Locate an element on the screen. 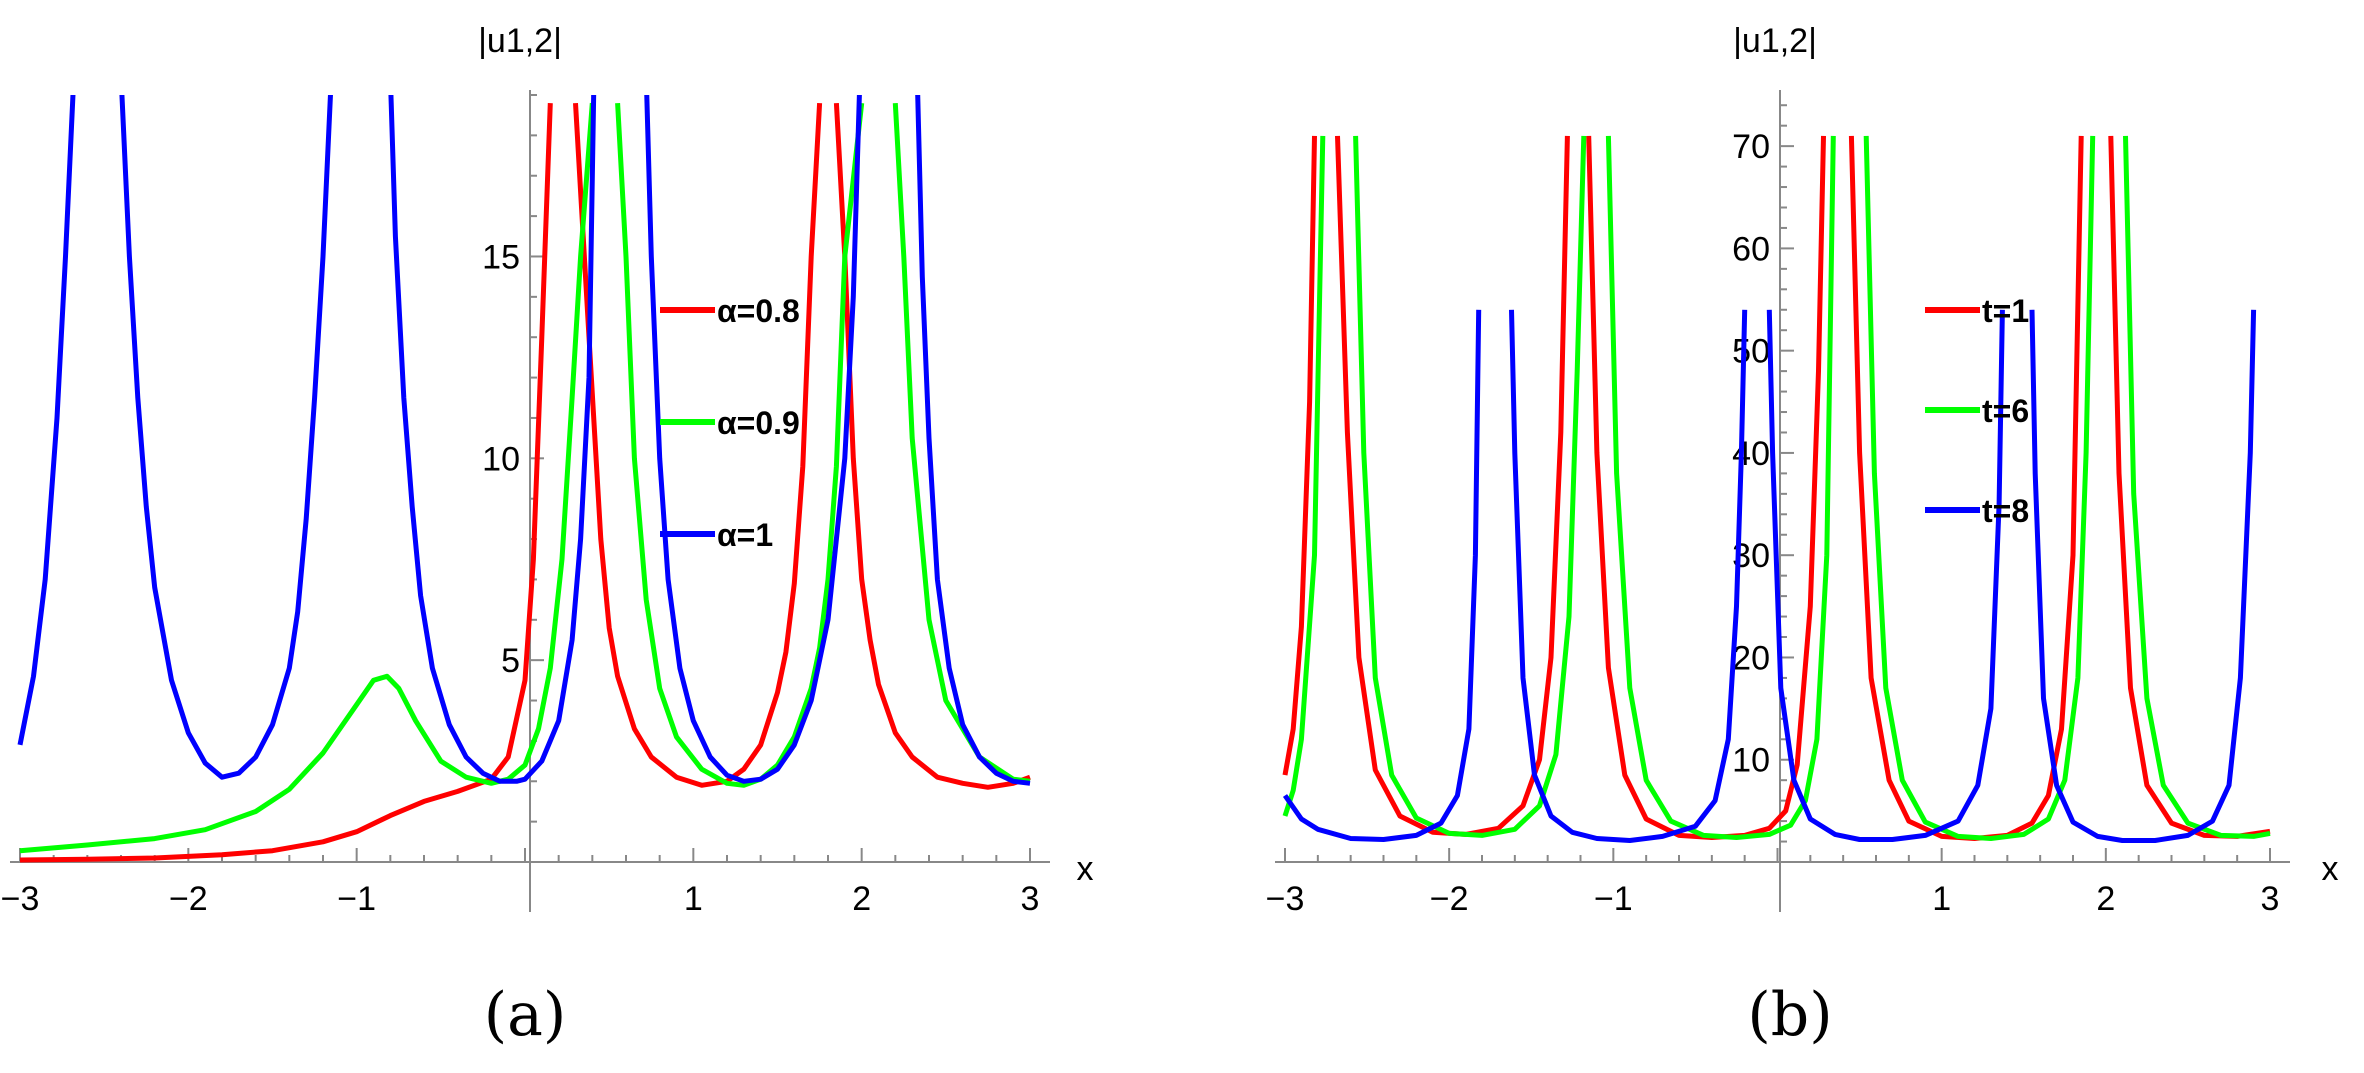 The height and width of the screenshot is (1073, 2364). legend-label: α=0.9 is located at coordinates (758, 423).